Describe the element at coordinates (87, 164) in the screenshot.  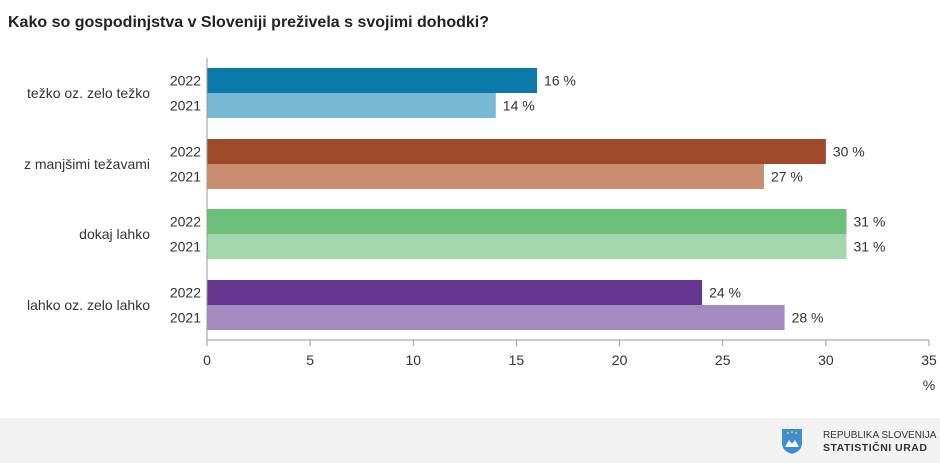
I see `category-label: z manjšimi težavami` at that location.